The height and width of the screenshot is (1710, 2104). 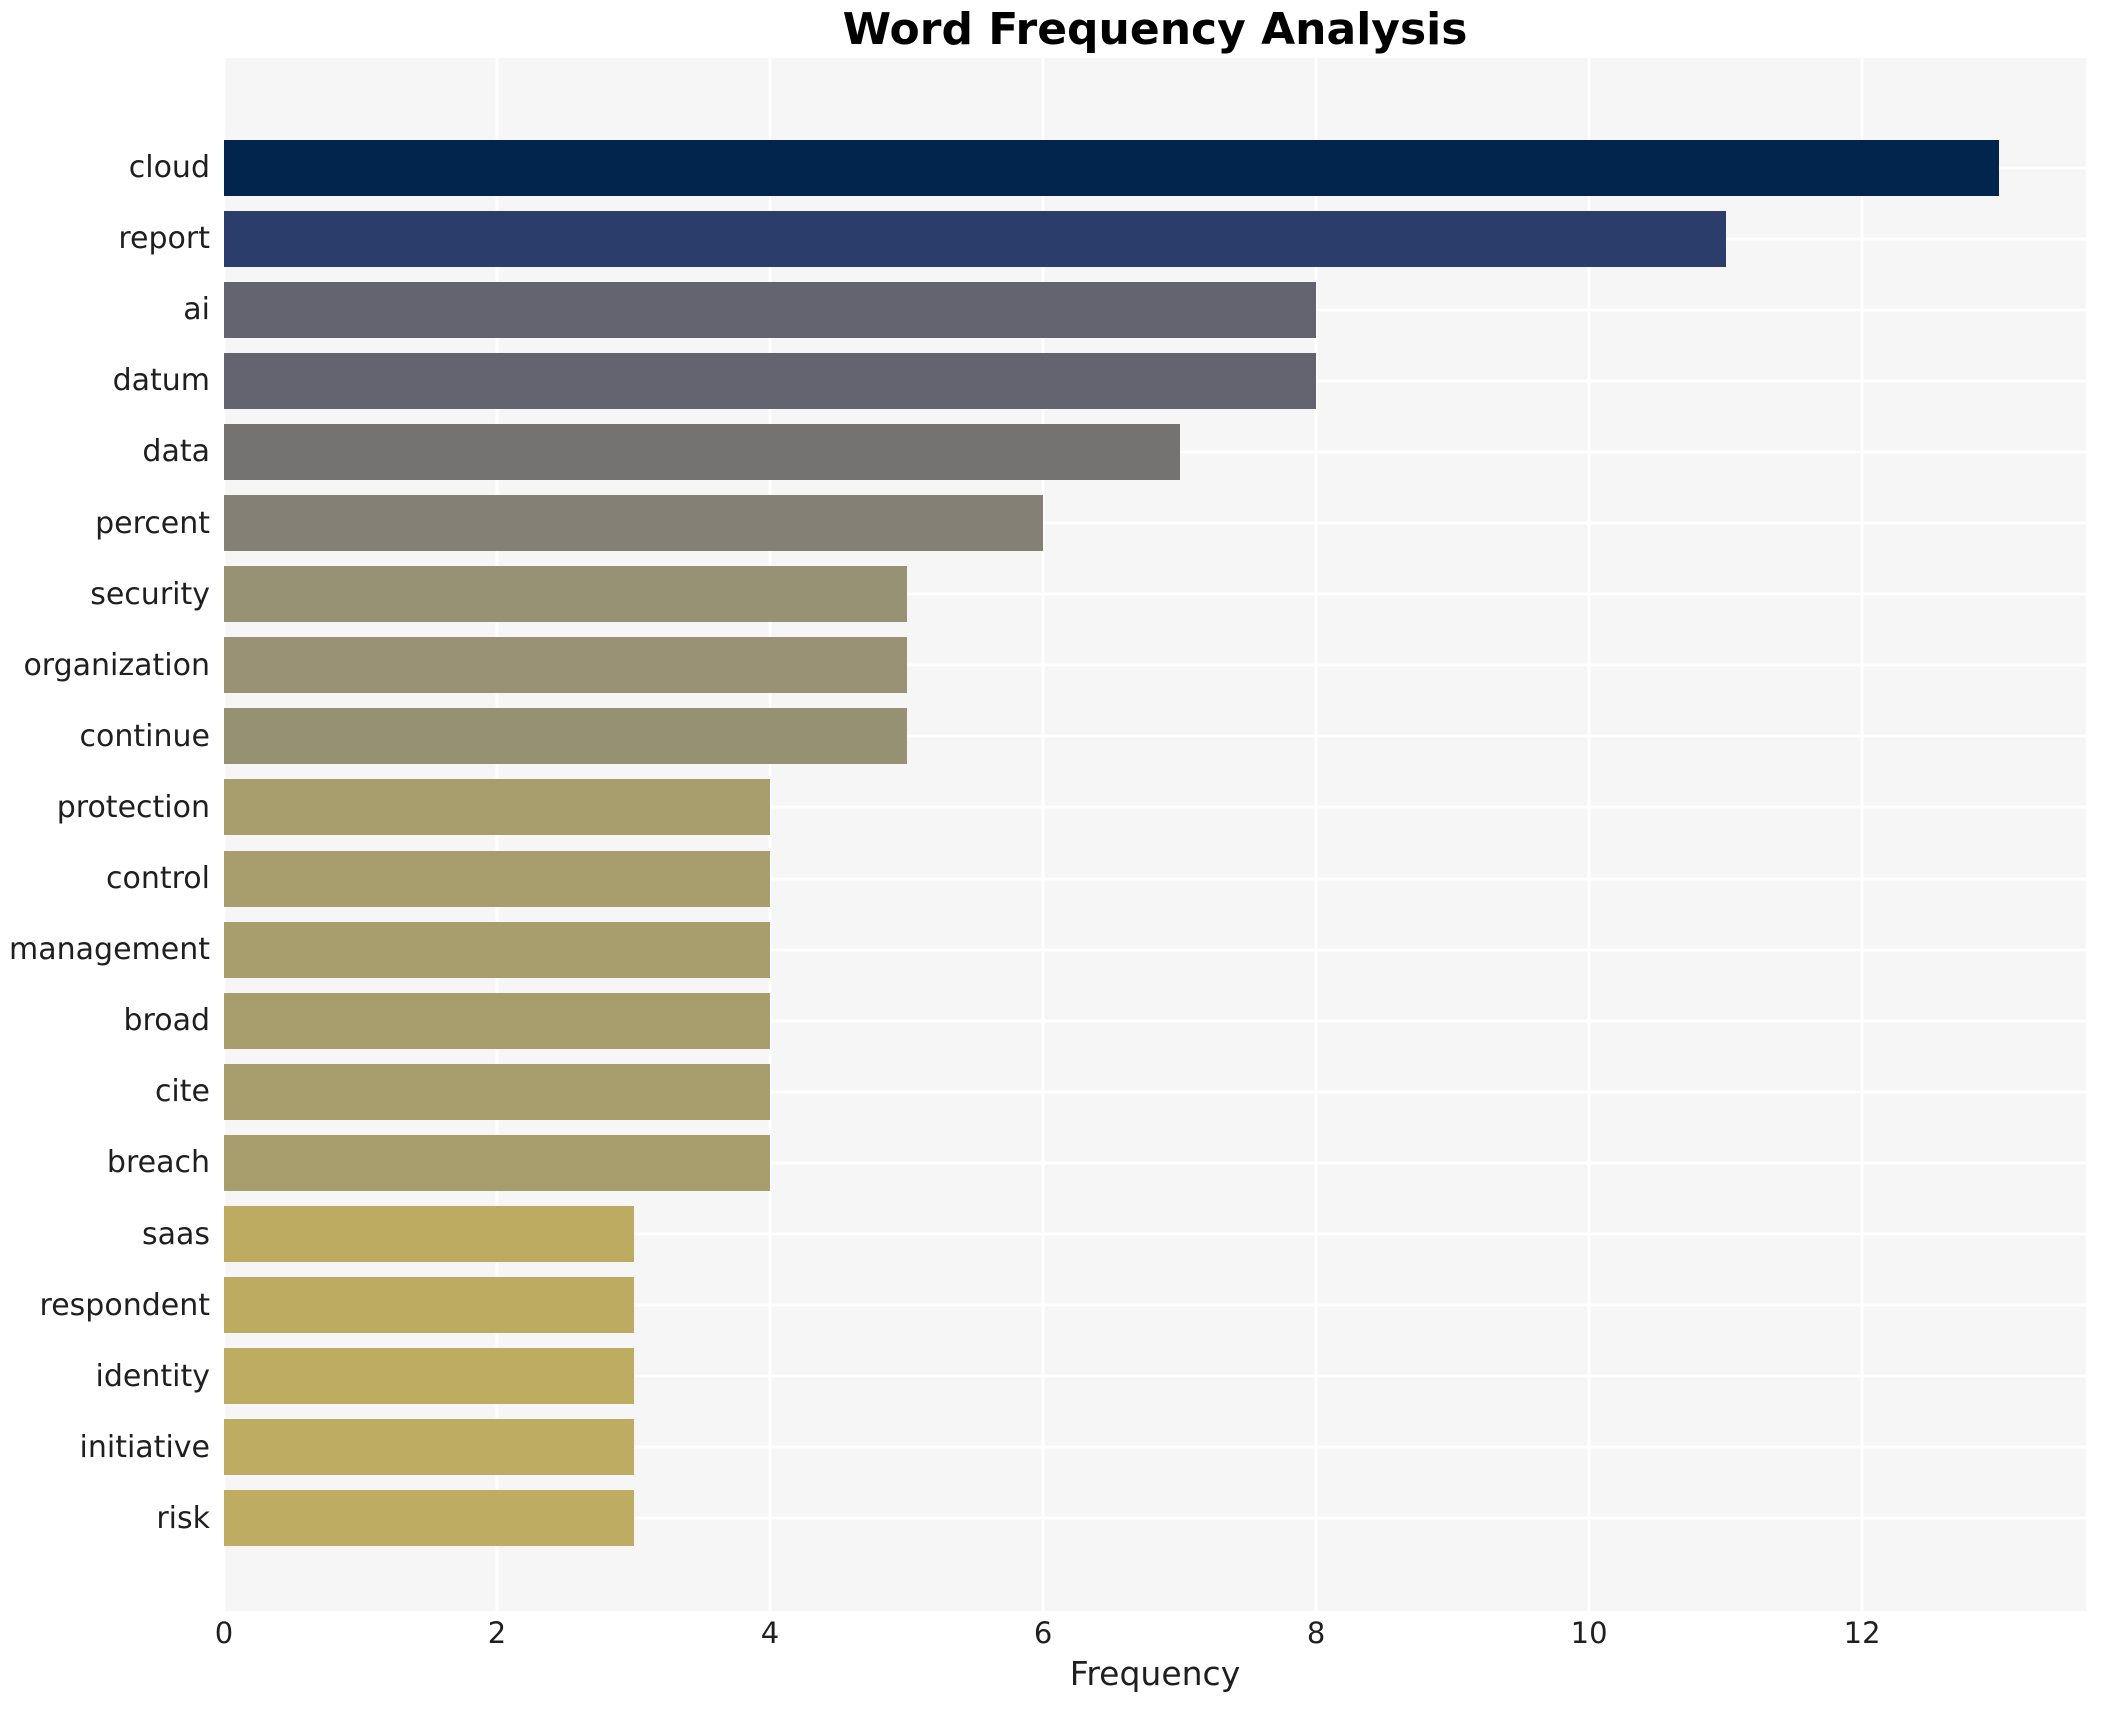 I want to click on bar-broad, so click(x=497, y=1020).